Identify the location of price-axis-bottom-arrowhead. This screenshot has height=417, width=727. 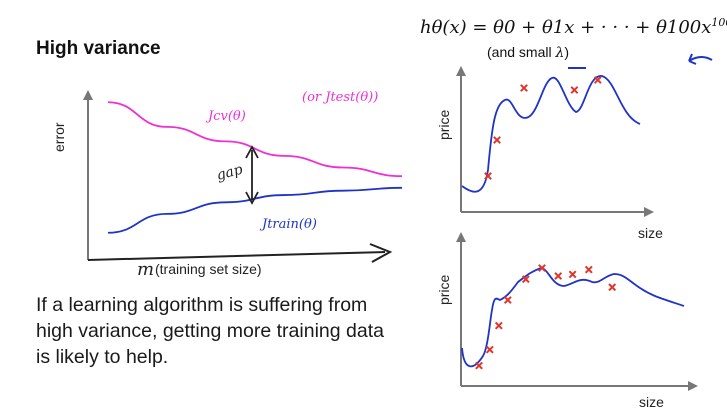
(461, 237).